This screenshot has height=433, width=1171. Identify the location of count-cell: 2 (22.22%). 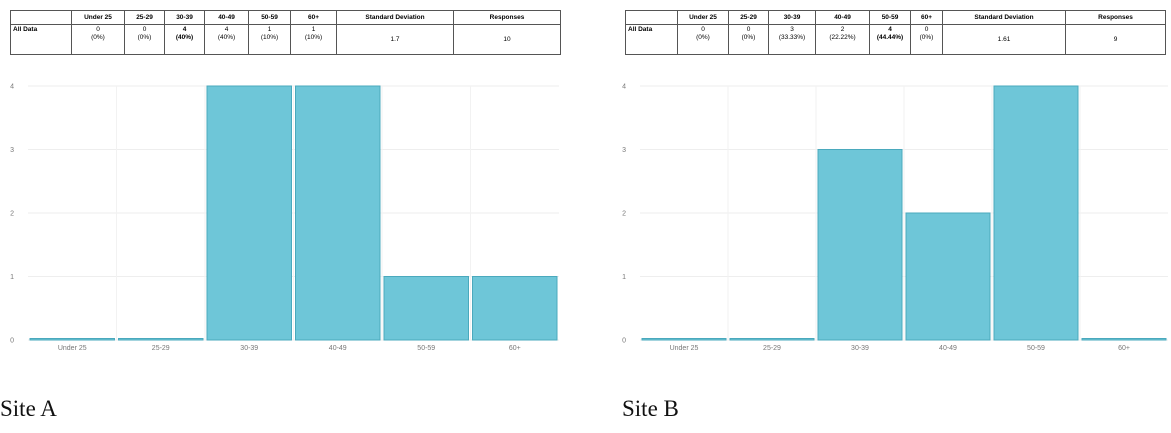
(842, 39).